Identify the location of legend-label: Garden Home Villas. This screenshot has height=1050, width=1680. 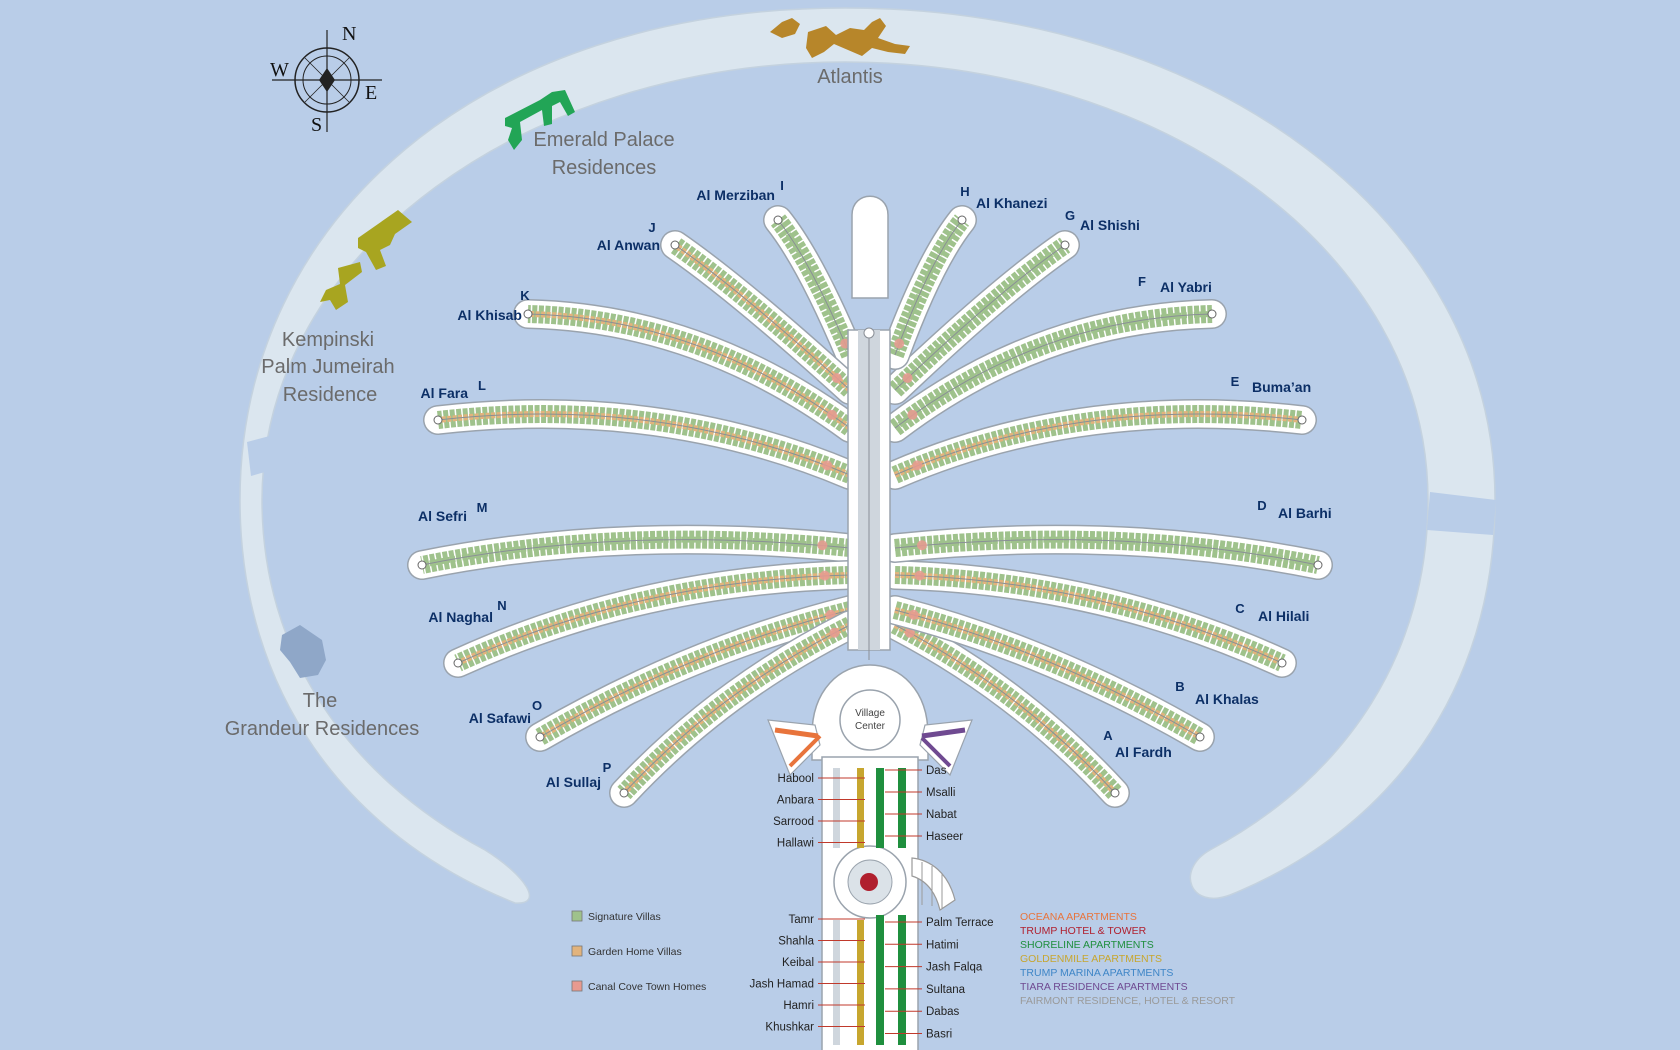
(635, 952).